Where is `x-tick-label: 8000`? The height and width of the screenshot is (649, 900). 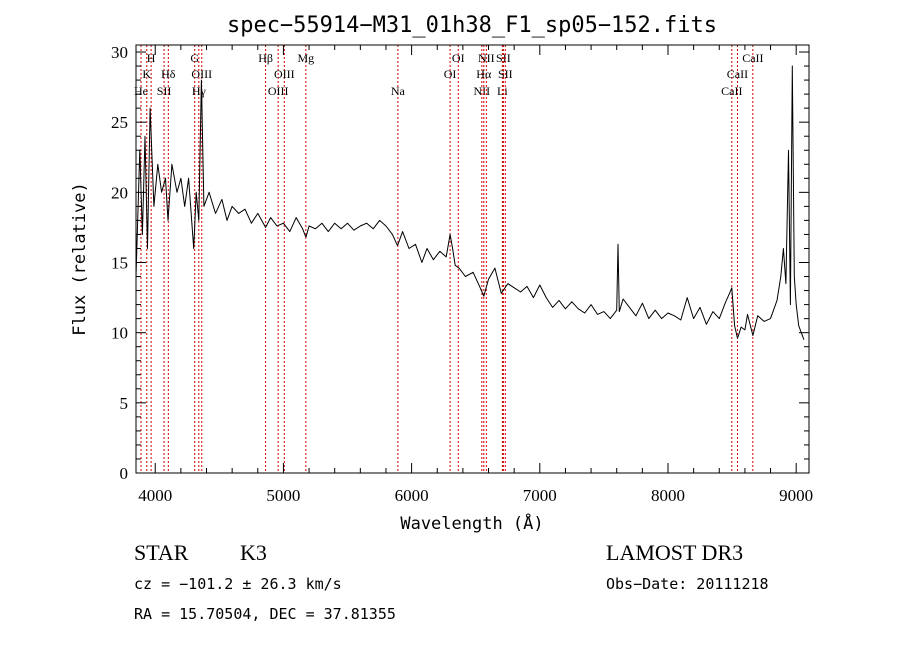 x-tick-label: 8000 is located at coordinates (668, 495).